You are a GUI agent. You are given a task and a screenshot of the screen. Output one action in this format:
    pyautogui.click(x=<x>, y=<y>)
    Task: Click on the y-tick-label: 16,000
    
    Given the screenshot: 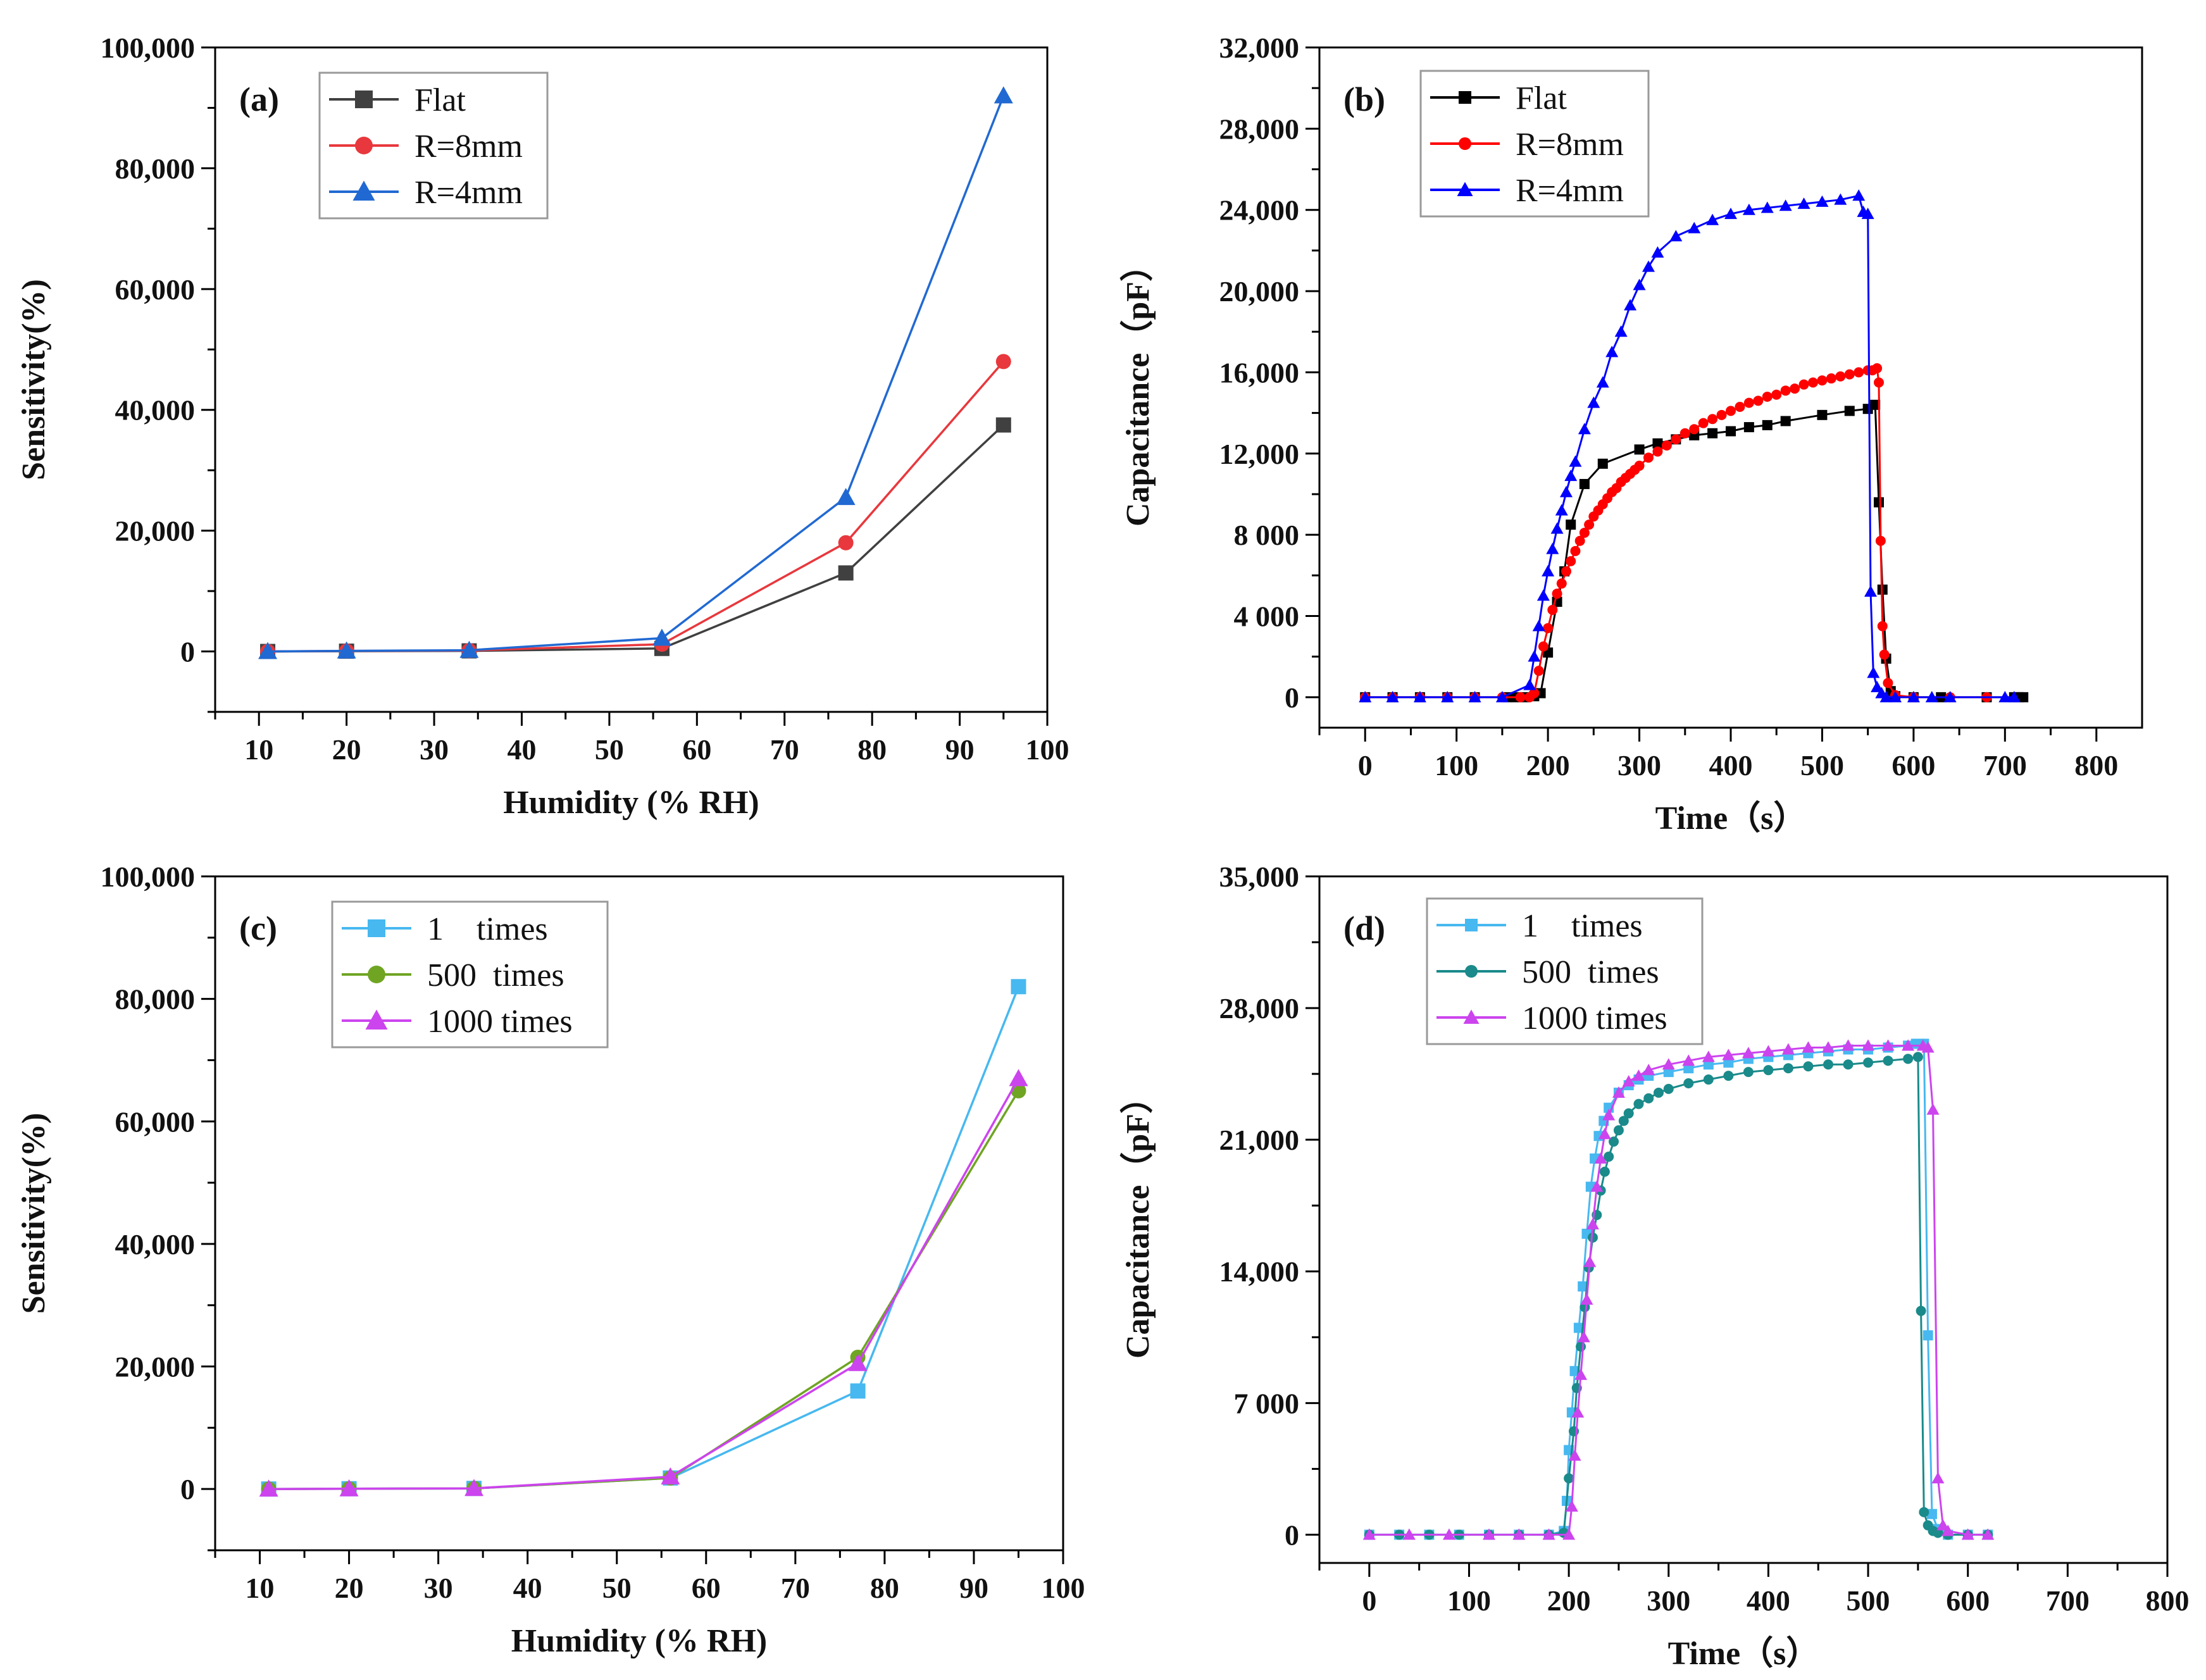 What is the action you would take?
    pyautogui.click(x=1259, y=372)
    